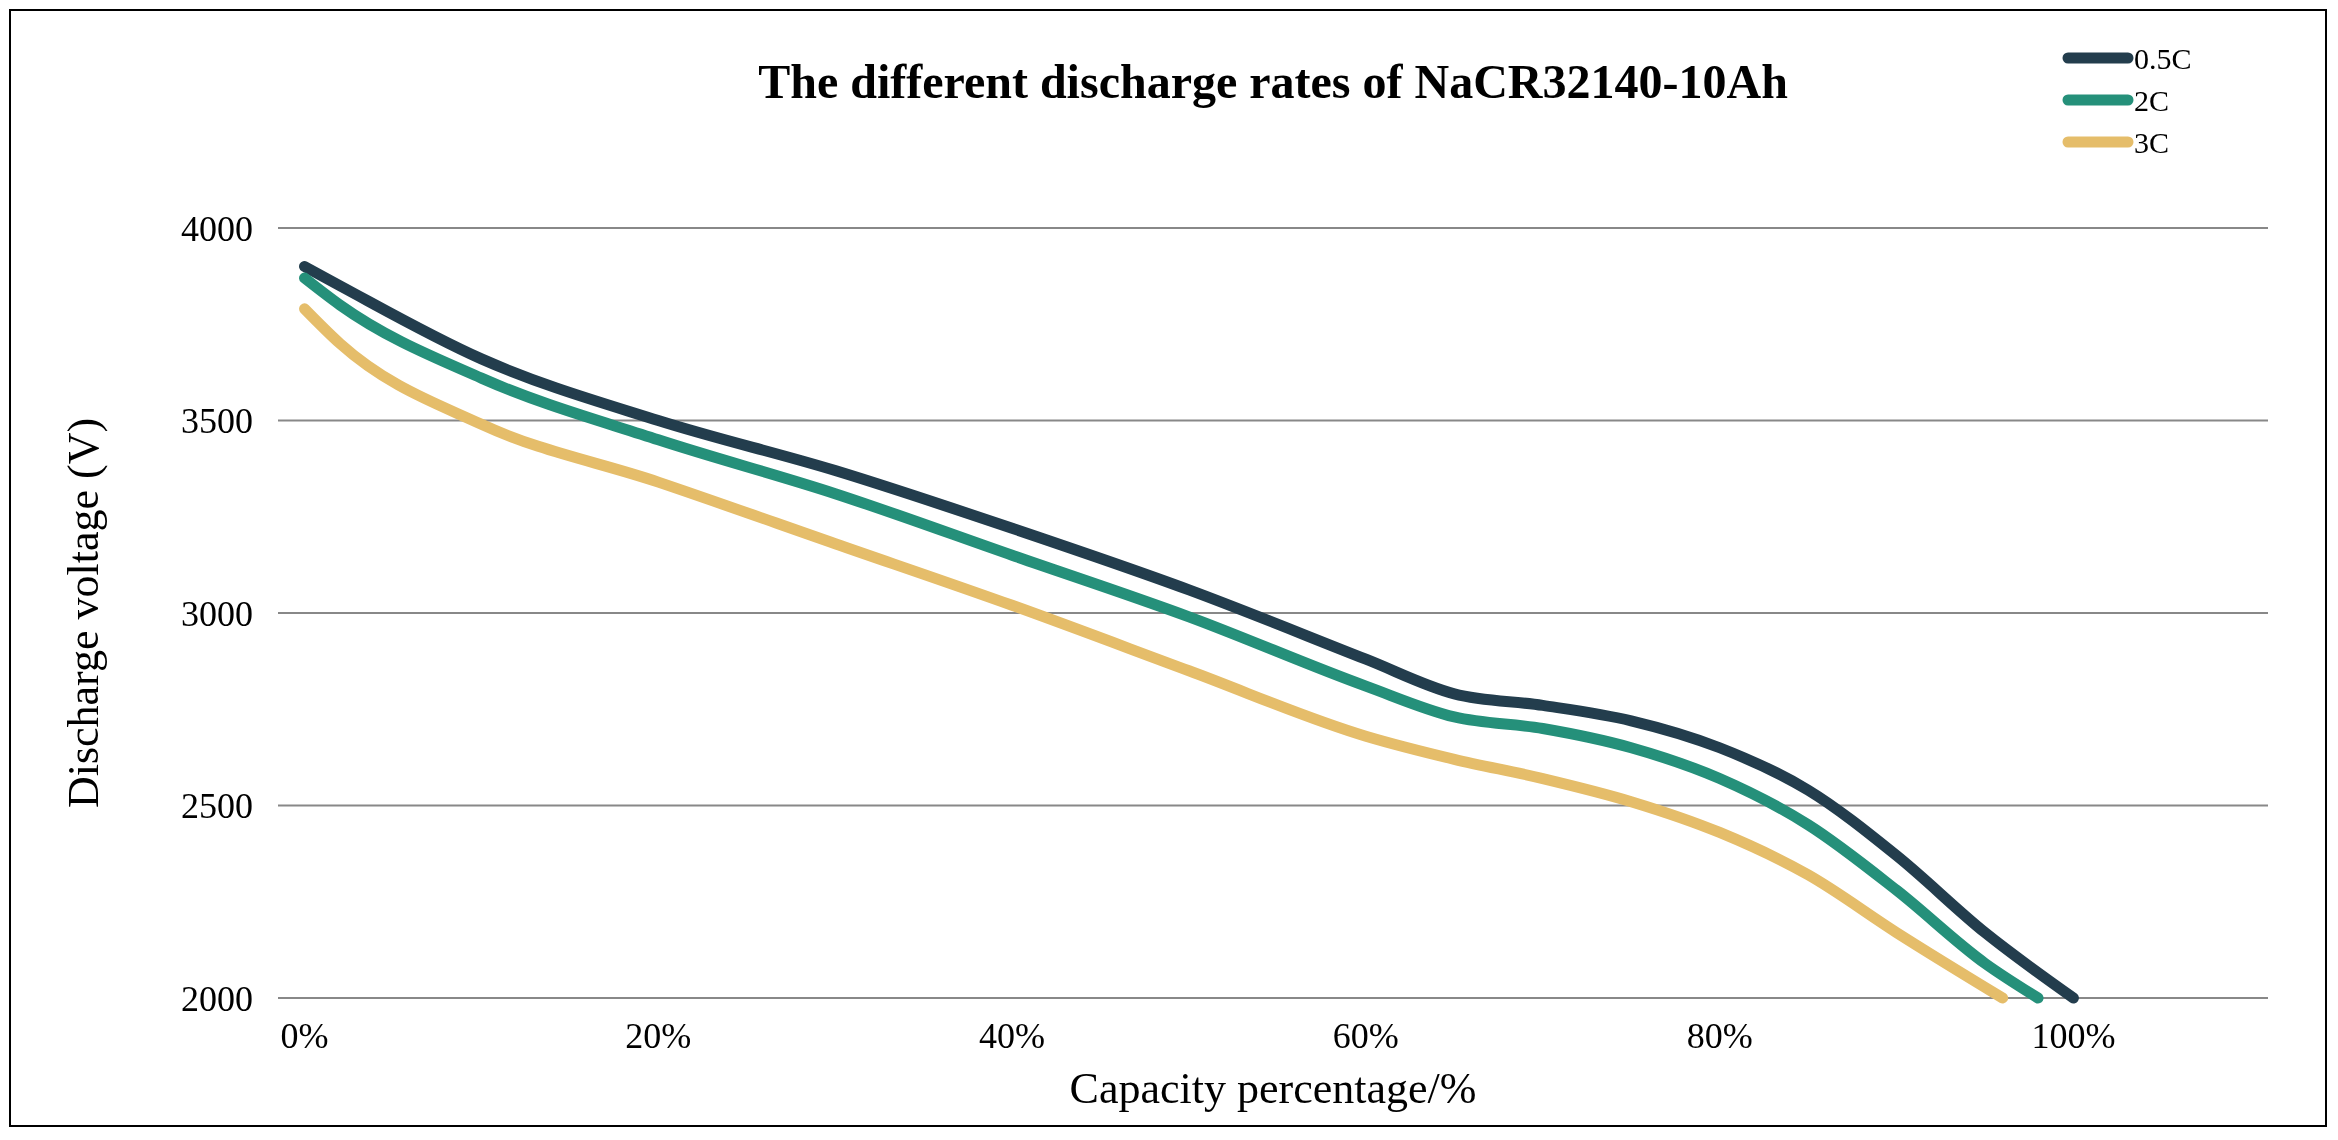  I want to click on legend-label: 2C, so click(2152, 100).